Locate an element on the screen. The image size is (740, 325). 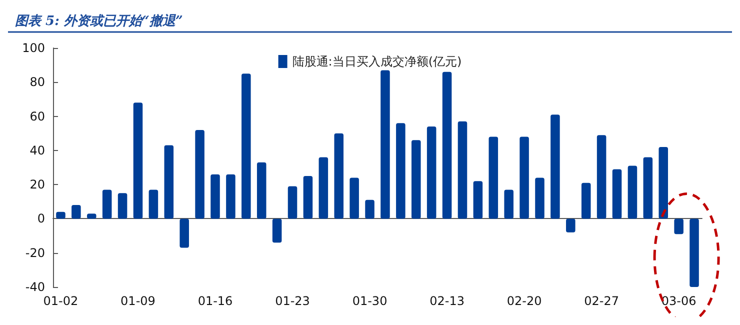
y-tick-label: -20 is located at coordinates (35, 253).